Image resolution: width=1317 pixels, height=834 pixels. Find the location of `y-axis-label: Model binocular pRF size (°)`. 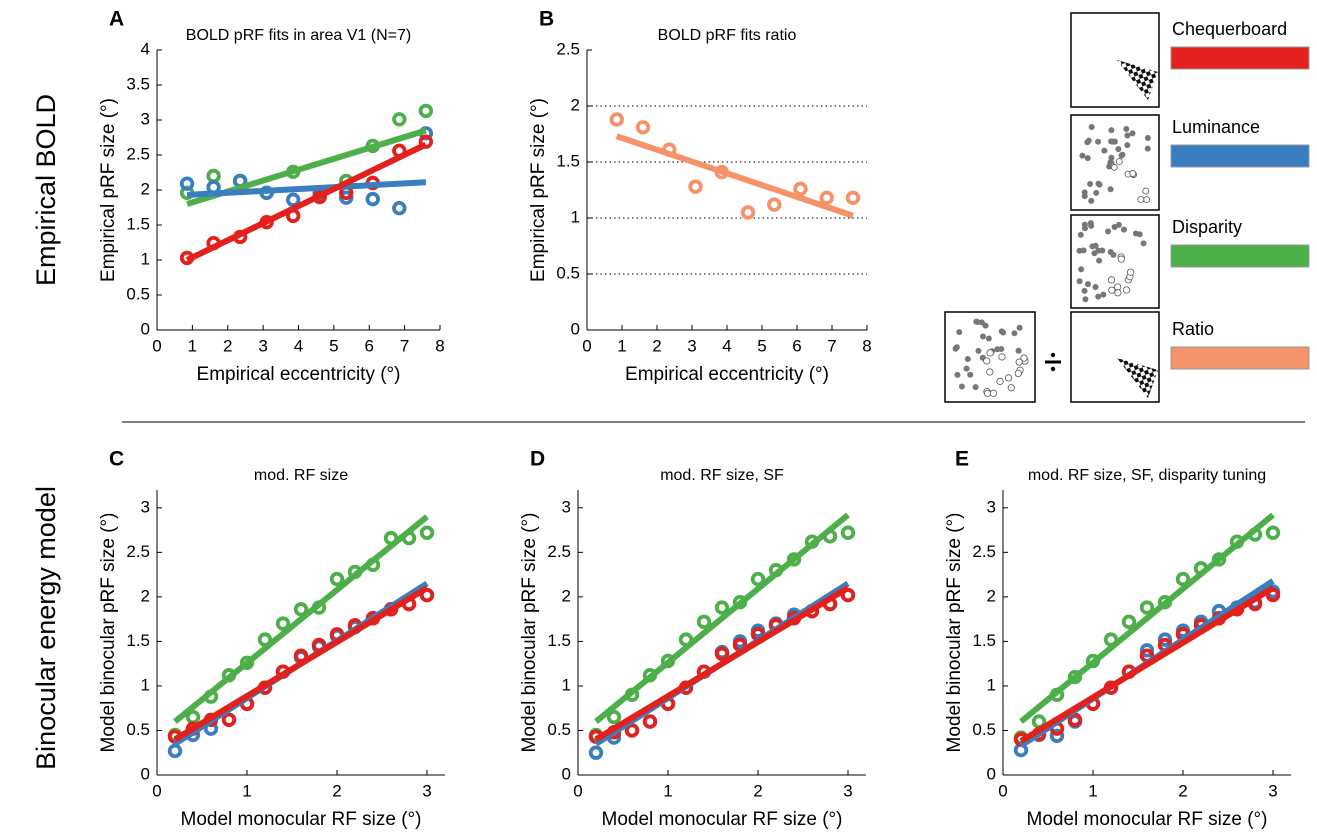

y-axis-label: Model binocular pRF size (°) is located at coordinates (529, 633).